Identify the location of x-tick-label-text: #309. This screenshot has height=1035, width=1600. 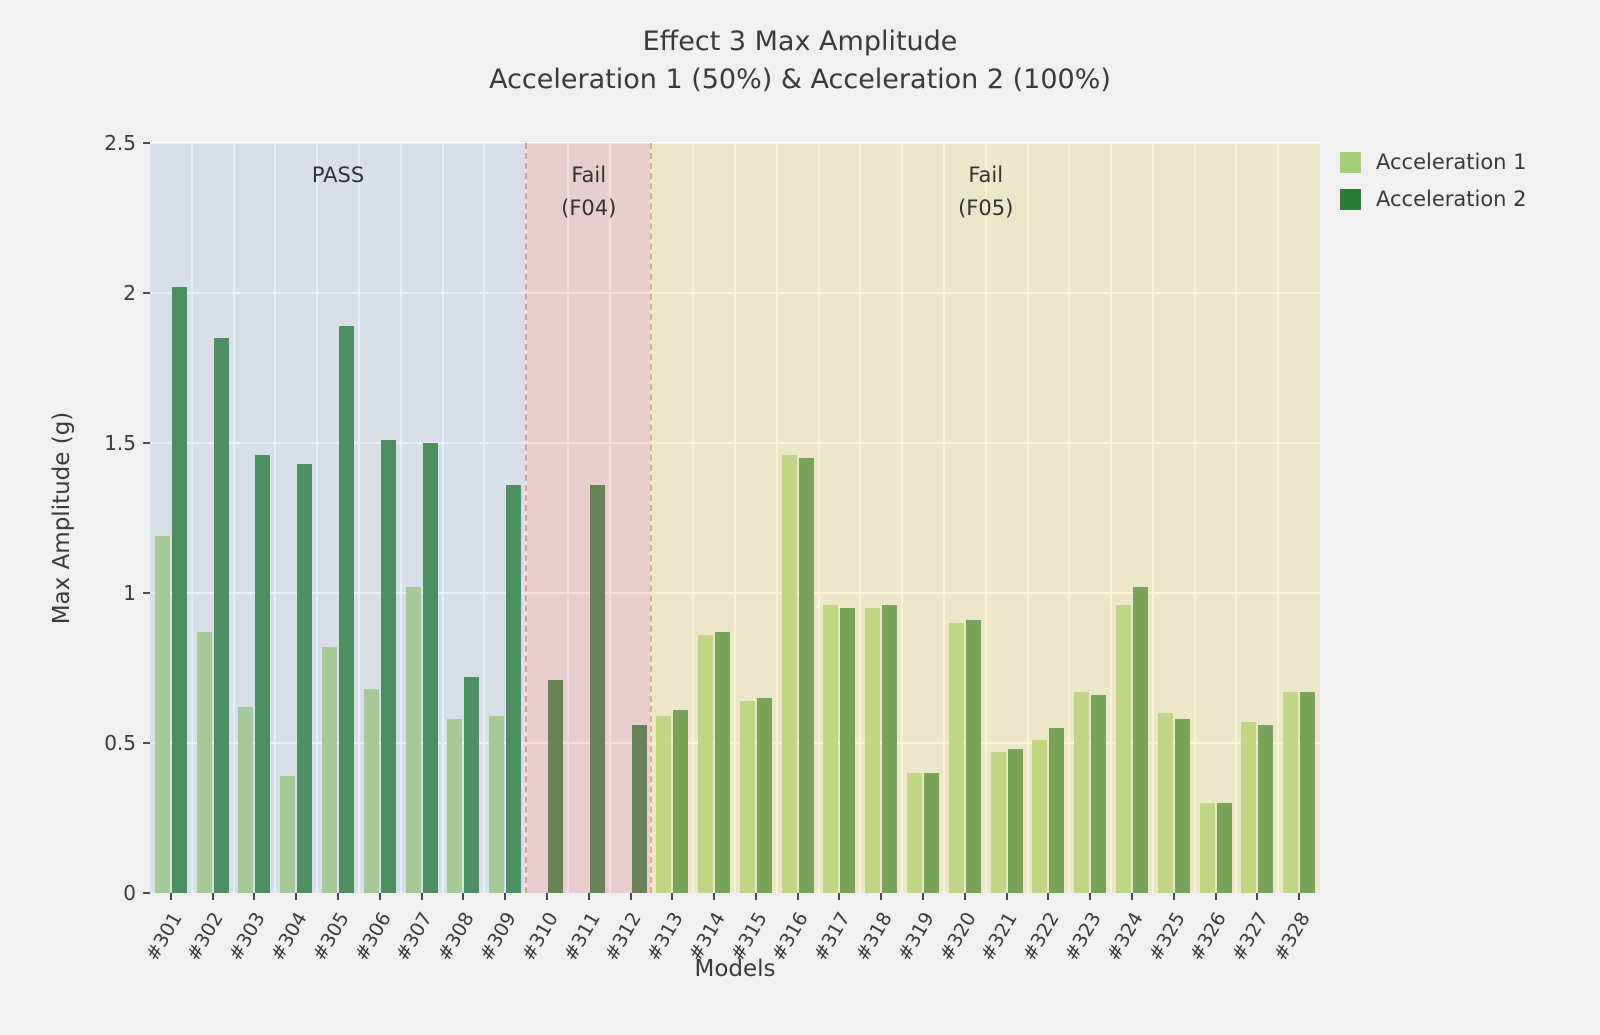
(498, 936).